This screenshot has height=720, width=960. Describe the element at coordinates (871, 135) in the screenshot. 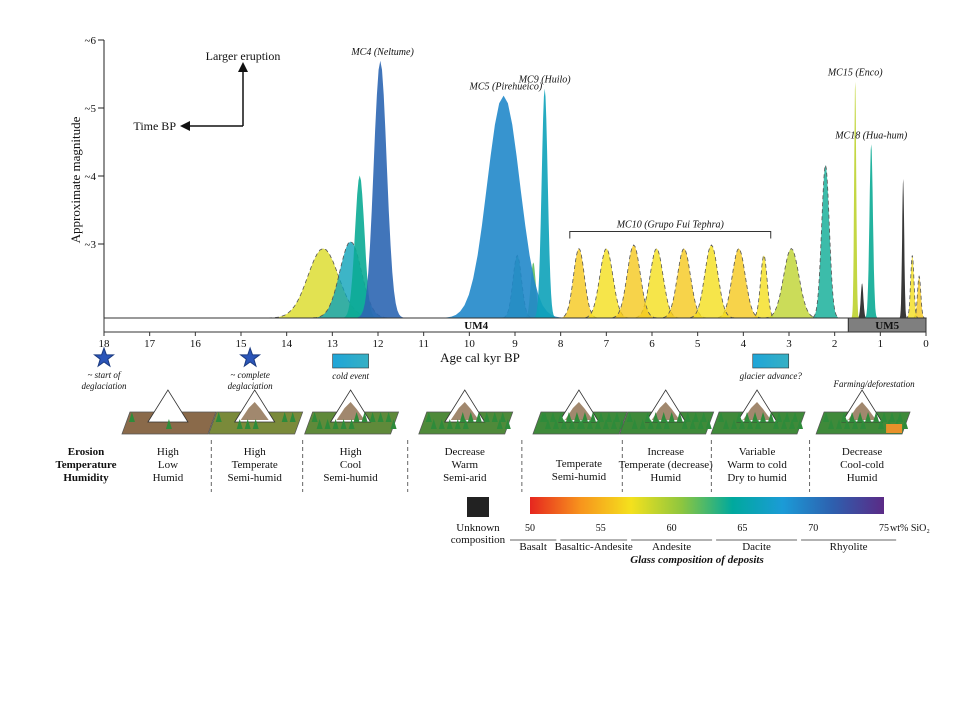

I see `peak-label: MC18 (Hua-hum)` at that location.